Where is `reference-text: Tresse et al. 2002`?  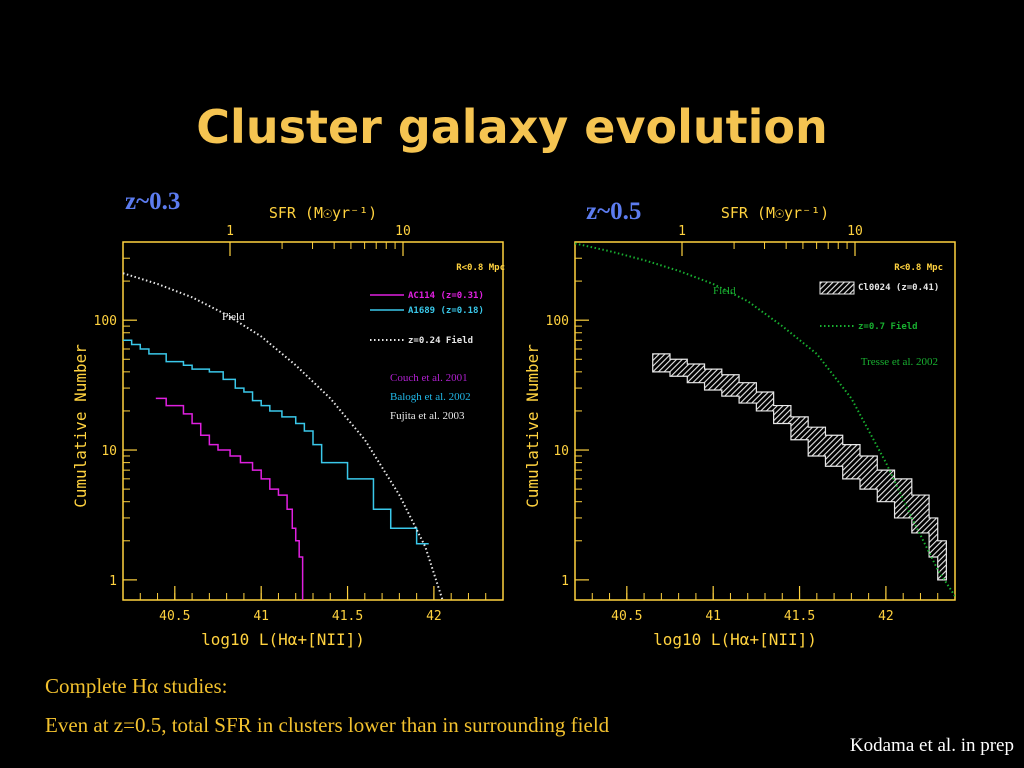
reference-text: Tresse et al. 2002 is located at coordinates (899, 362).